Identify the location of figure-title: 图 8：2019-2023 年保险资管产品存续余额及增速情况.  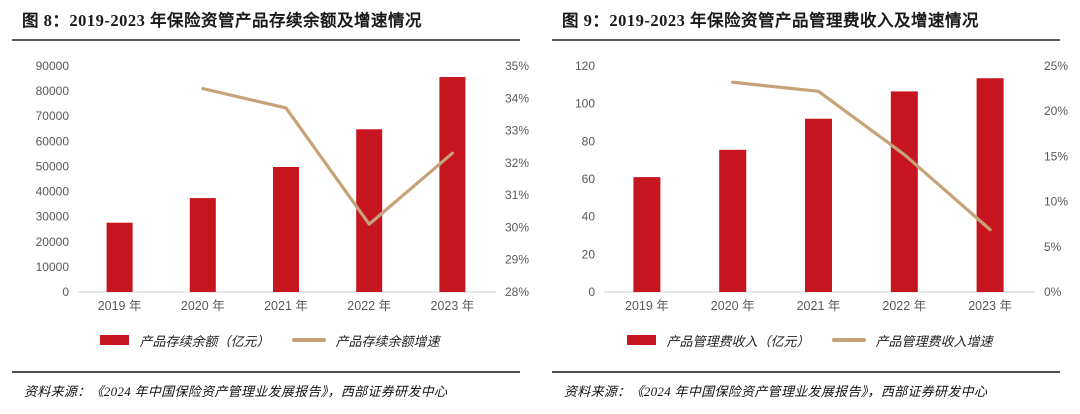
(222, 20).